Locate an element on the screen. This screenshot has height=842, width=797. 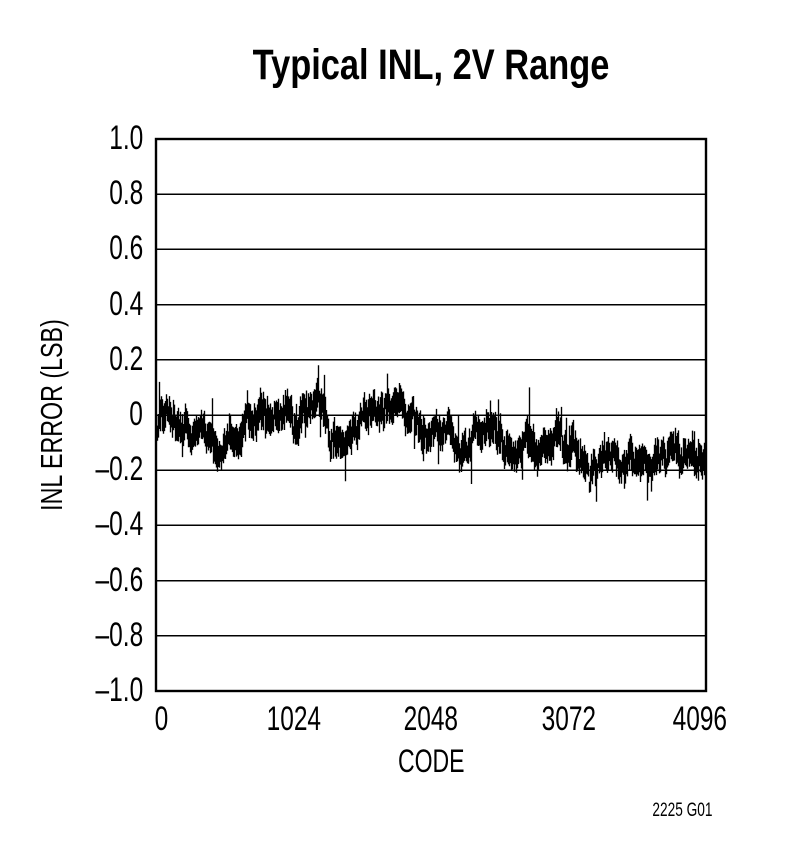
x-tick-label-text: 4096 is located at coordinates (700, 719).